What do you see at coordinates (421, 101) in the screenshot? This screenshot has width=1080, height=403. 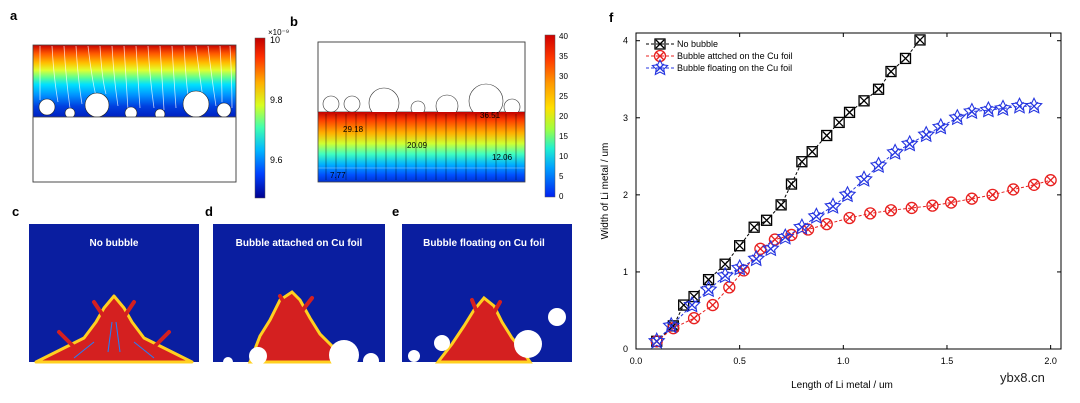 I see `panel-b-bubbles` at bounding box center [421, 101].